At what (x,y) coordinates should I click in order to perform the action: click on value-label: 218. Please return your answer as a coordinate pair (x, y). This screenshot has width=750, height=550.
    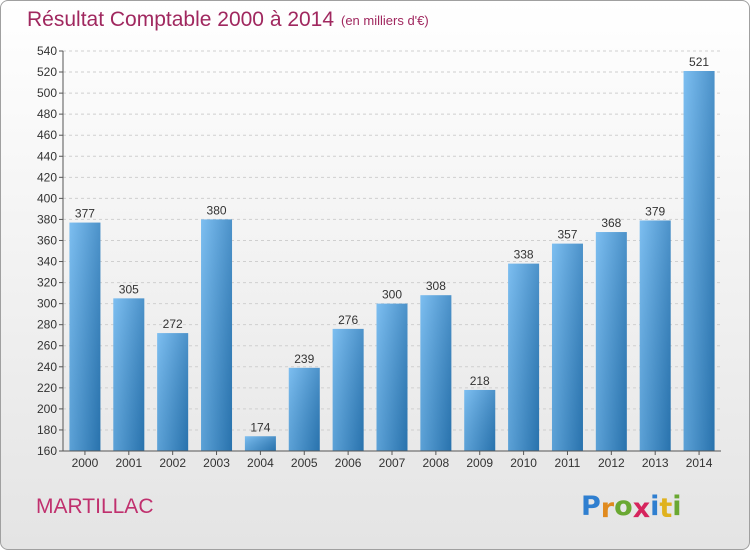
    Looking at the image, I should click on (480, 381).